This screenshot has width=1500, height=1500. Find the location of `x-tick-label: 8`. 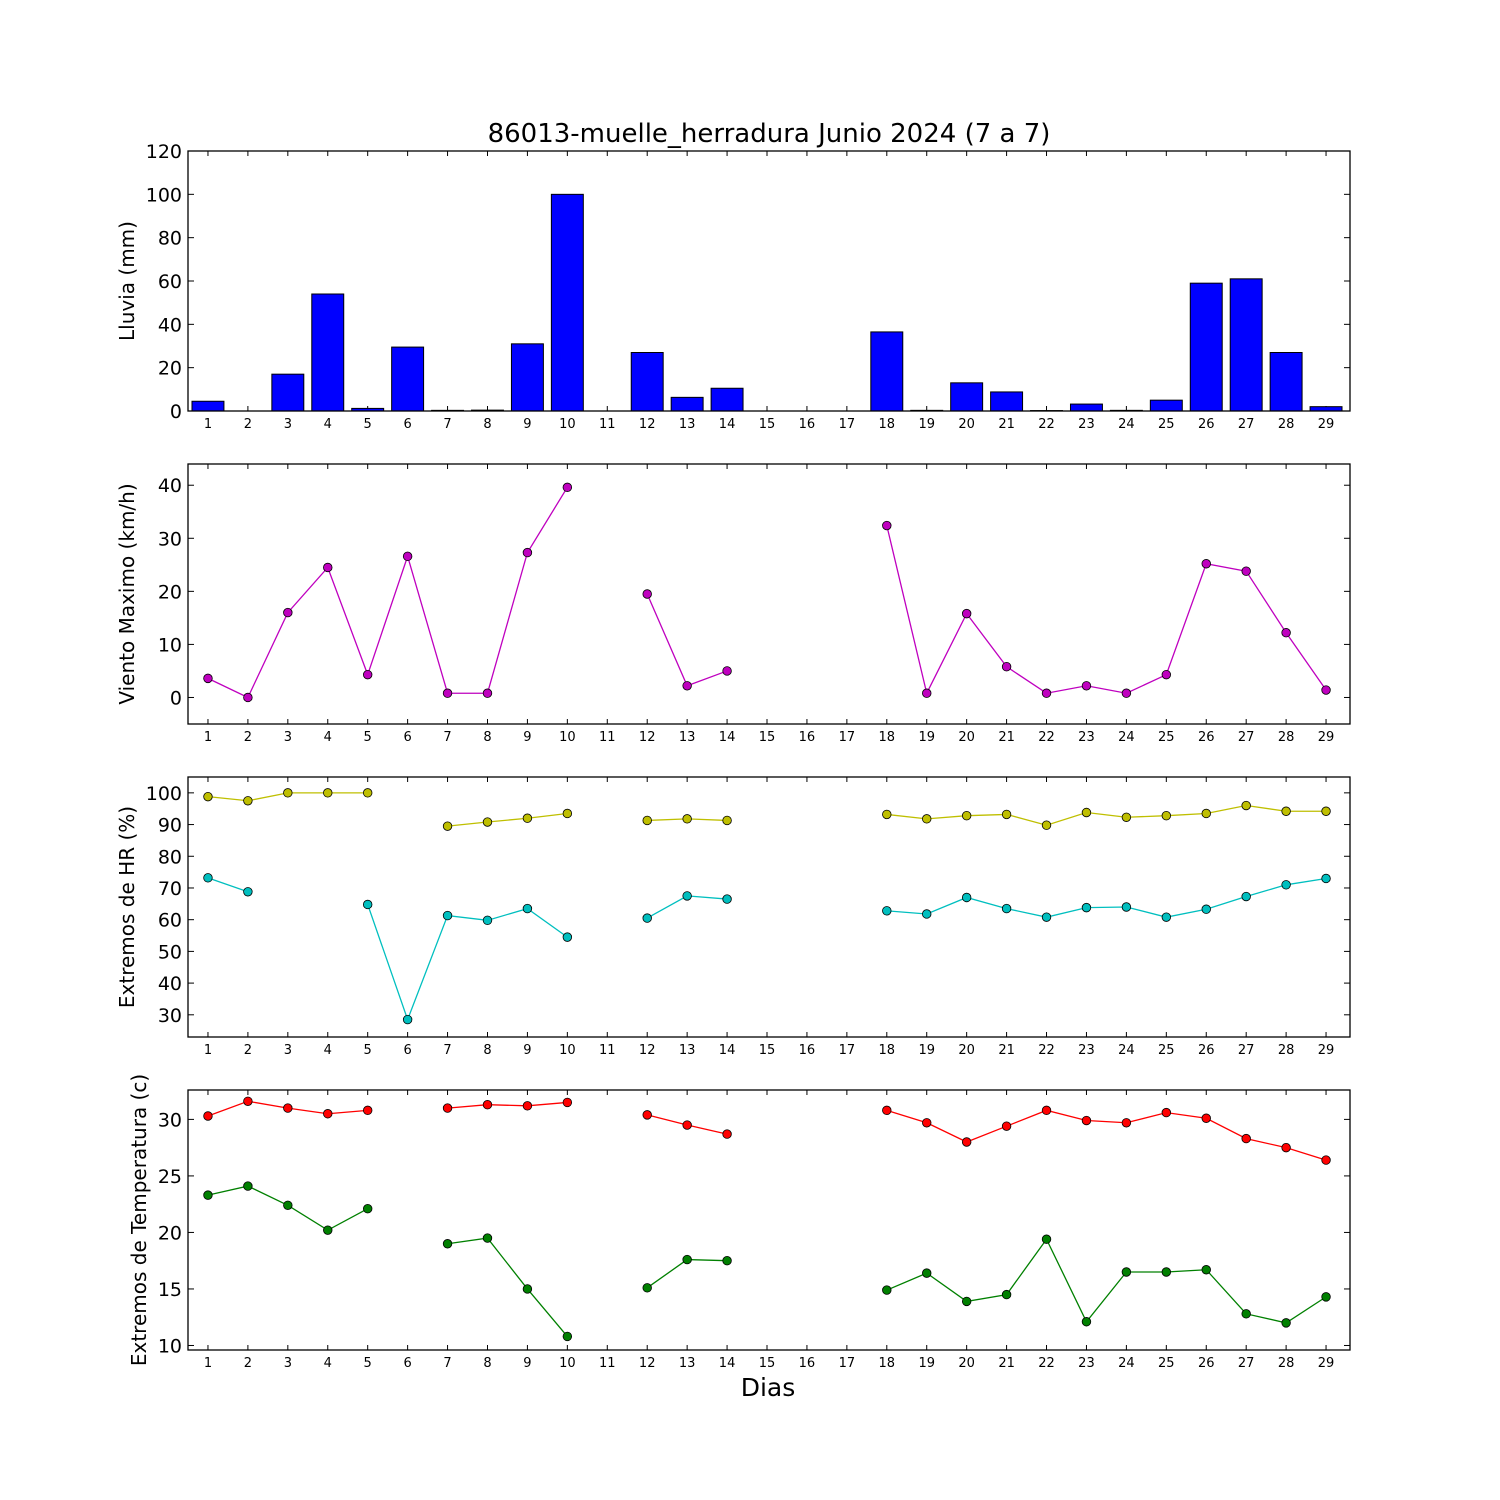

x-tick-label: 8 is located at coordinates (487, 1363).